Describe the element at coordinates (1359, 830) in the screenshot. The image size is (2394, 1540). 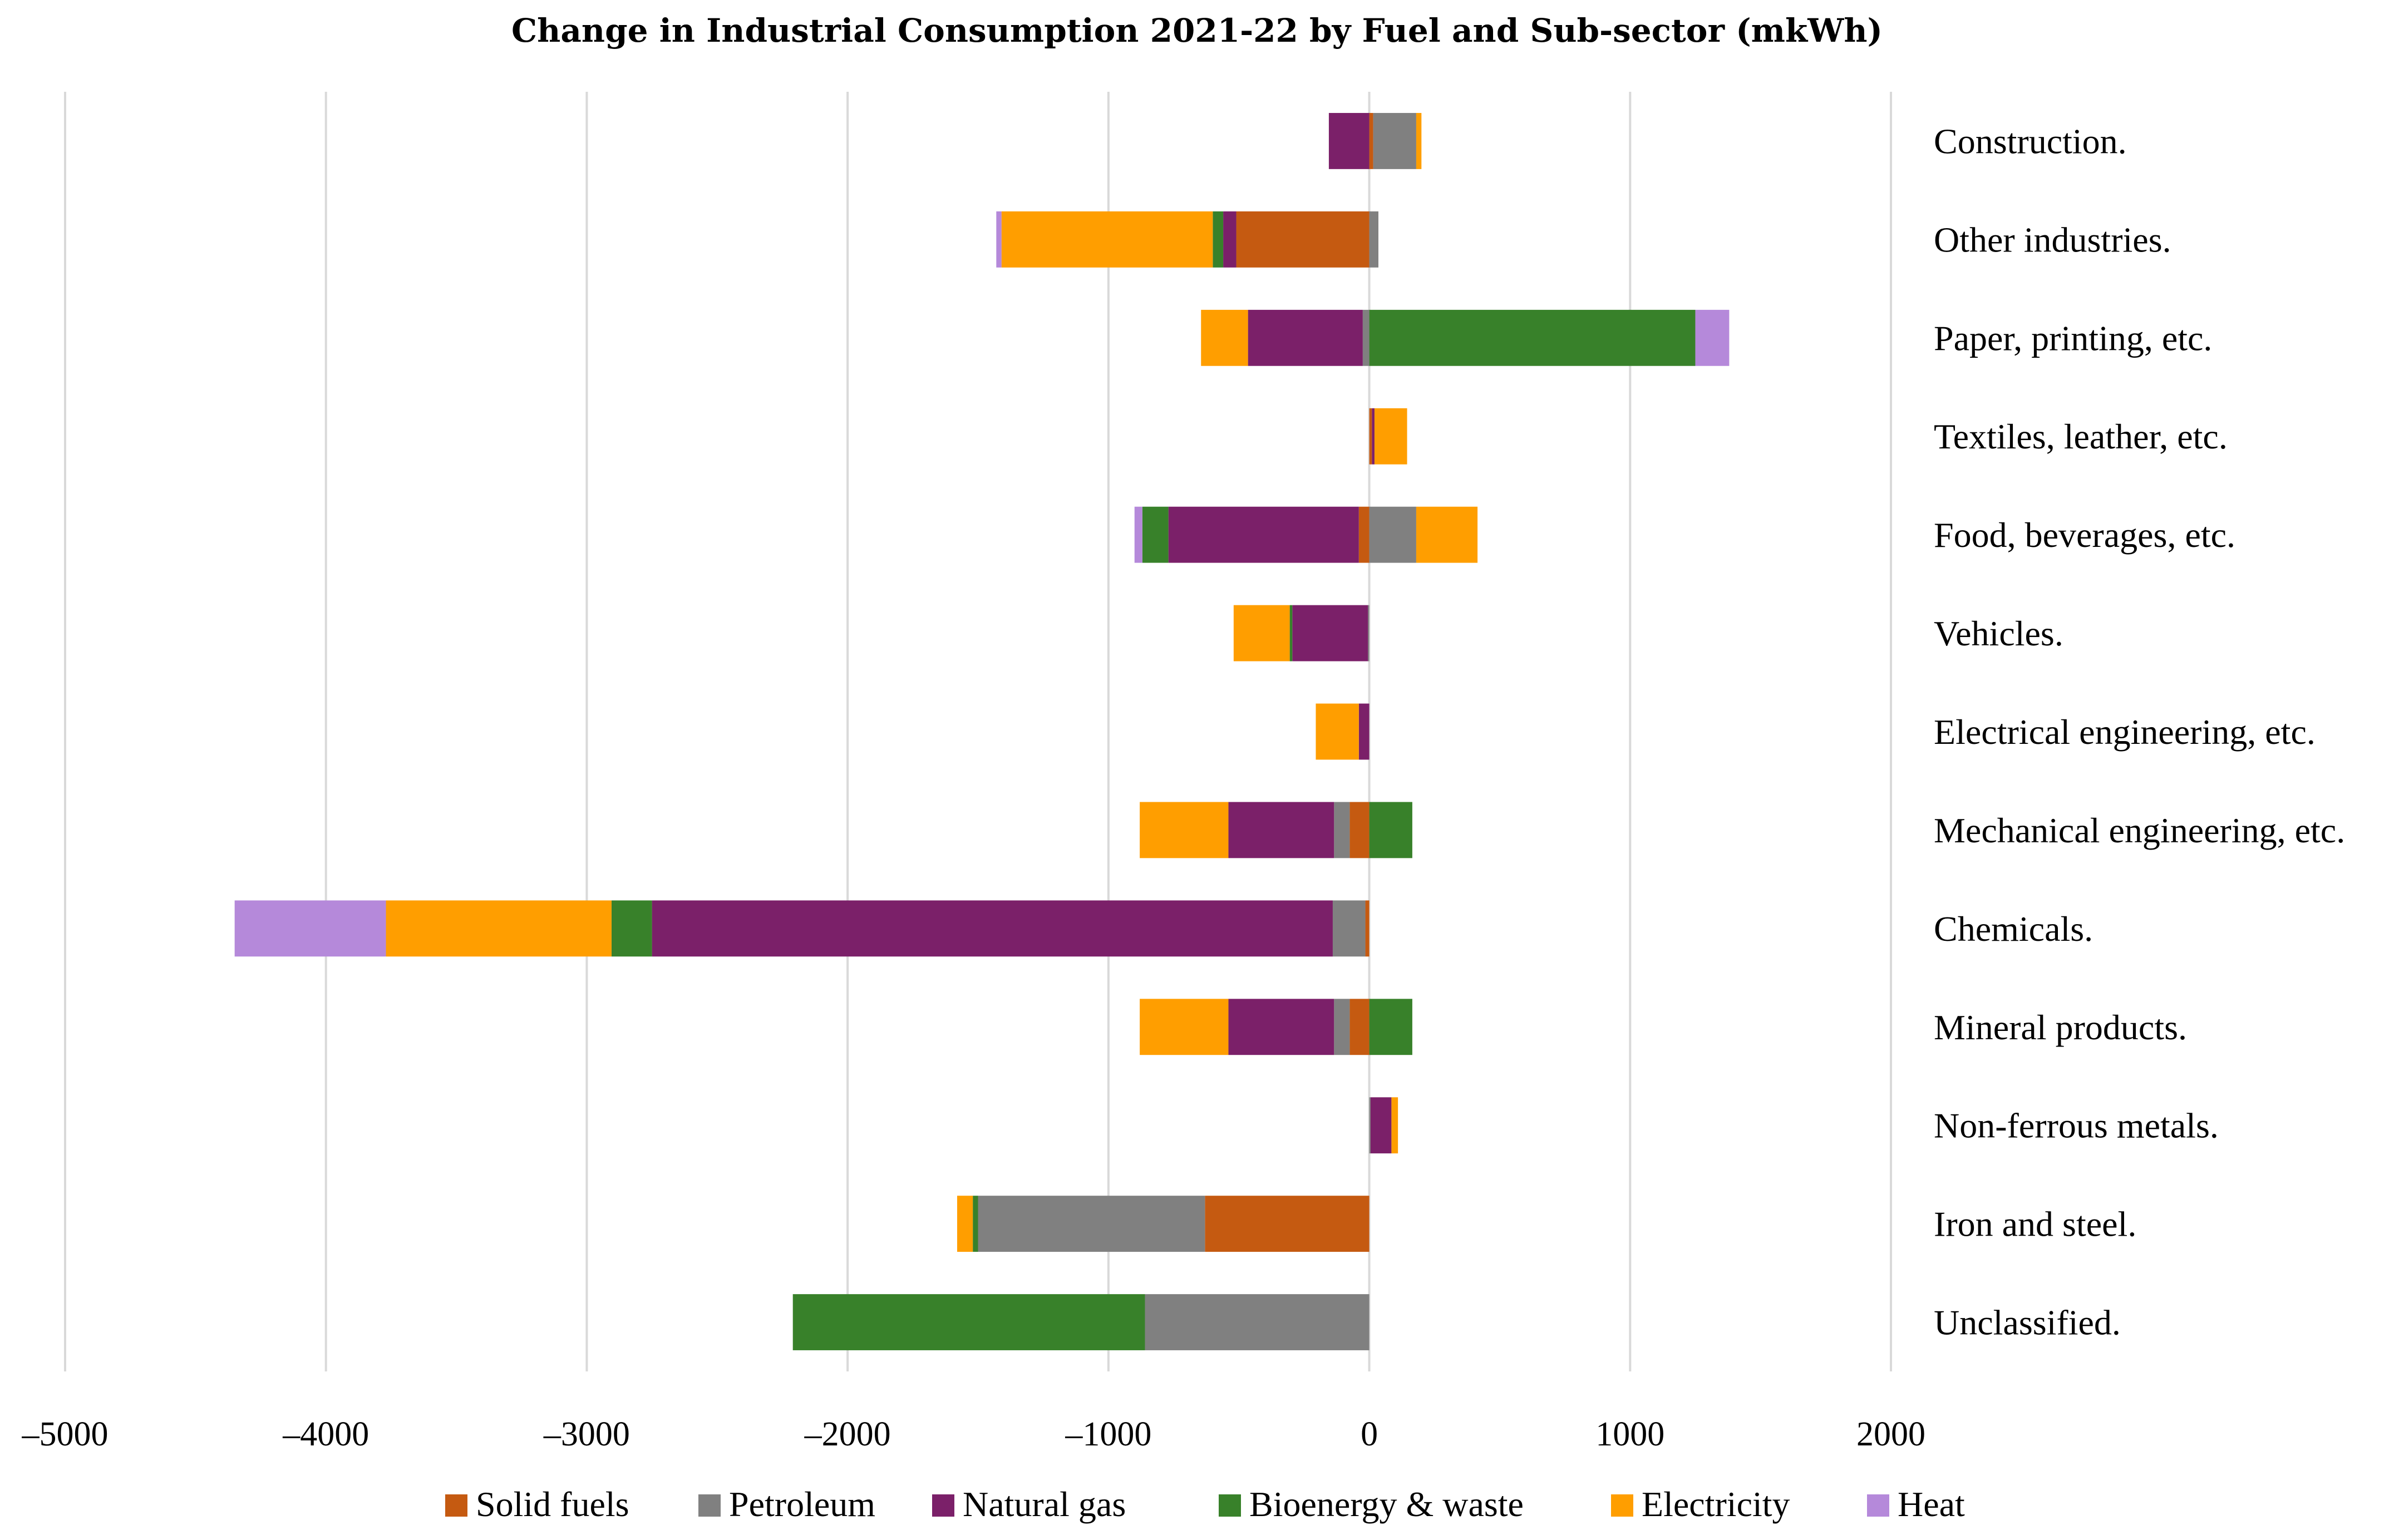
I see `bar-solid-fuels-mechanical-engineering-etc` at that location.